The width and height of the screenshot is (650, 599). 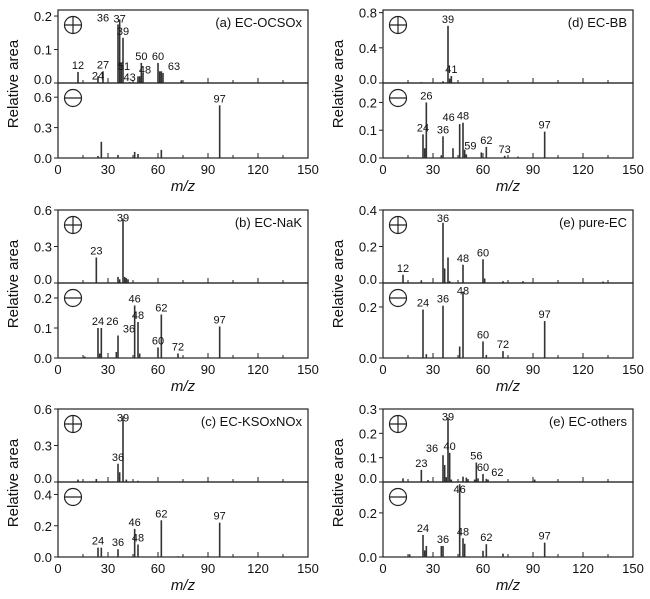 What do you see at coordinates (57, 169) in the screenshot?
I see `x-tick-label: 0` at bounding box center [57, 169].